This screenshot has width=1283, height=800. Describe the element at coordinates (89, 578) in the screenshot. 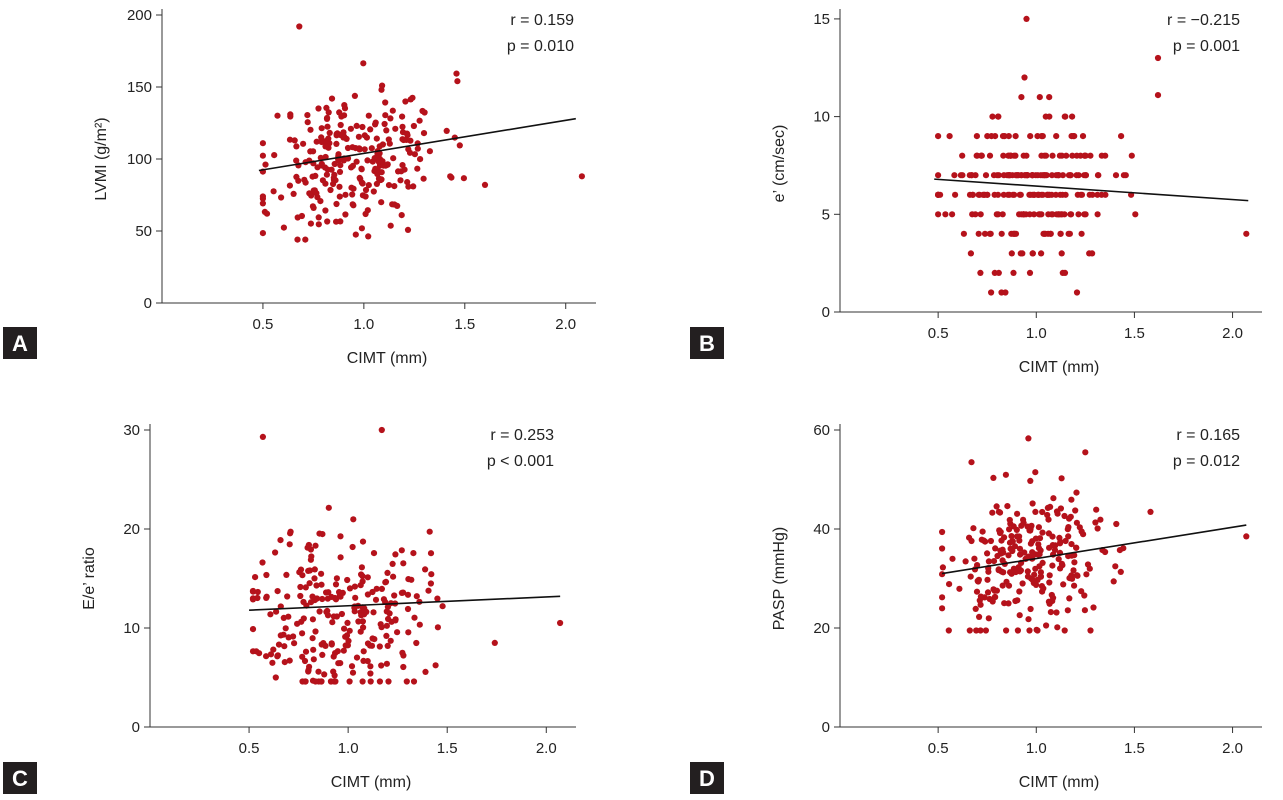

I see `panel-c-y-axis-label: E/e’ ratio` at that location.